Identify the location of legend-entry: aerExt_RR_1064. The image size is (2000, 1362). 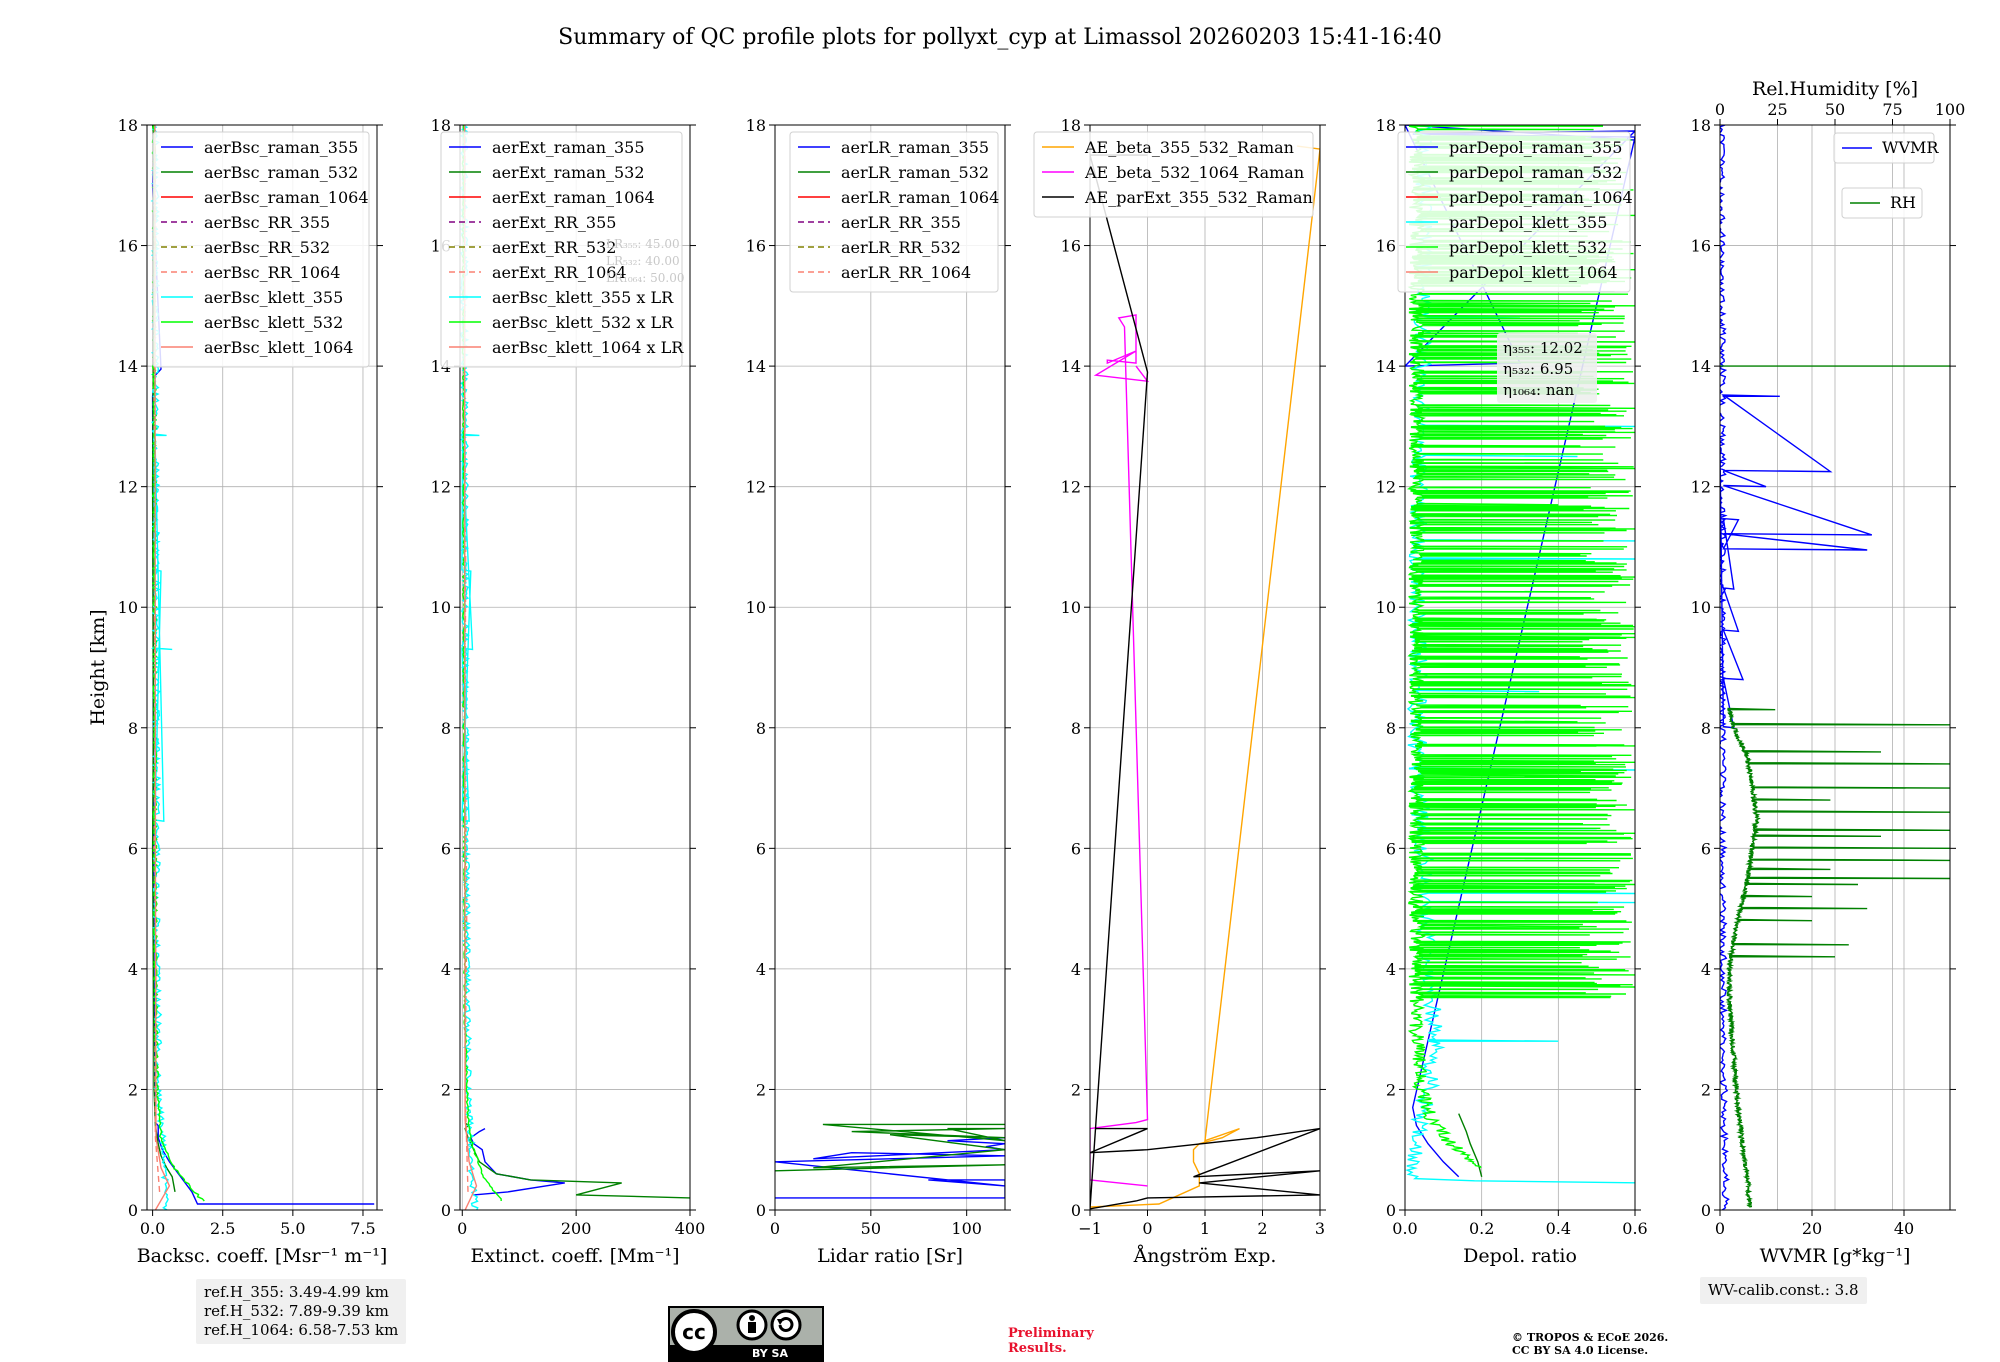
(559, 272).